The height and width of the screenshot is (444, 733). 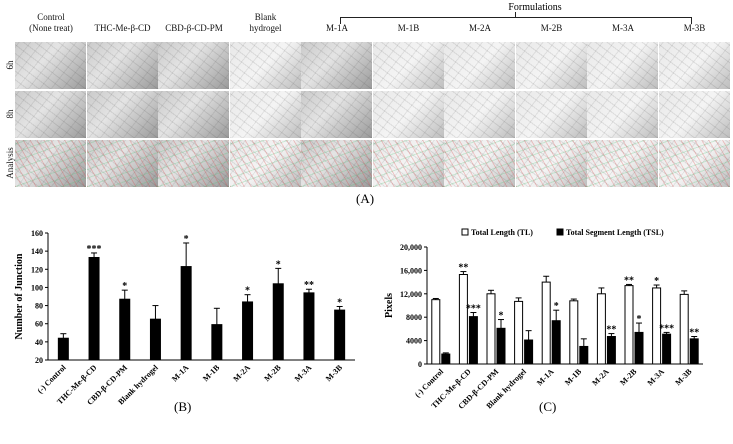 What do you see at coordinates (122, 28) in the screenshot?
I see `column-label: THC-Me-β-CD` at bounding box center [122, 28].